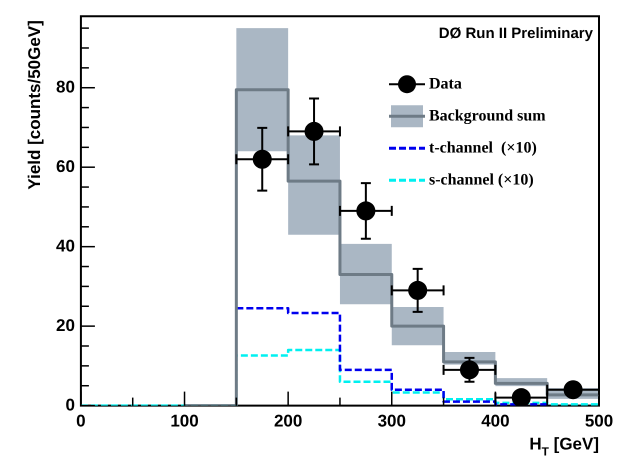 The height and width of the screenshot is (468, 625). What do you see at coordinates (483, 147) in the screenshot?
I see `legend-label: t-channel (×10)` at bounding box center [483, 147].